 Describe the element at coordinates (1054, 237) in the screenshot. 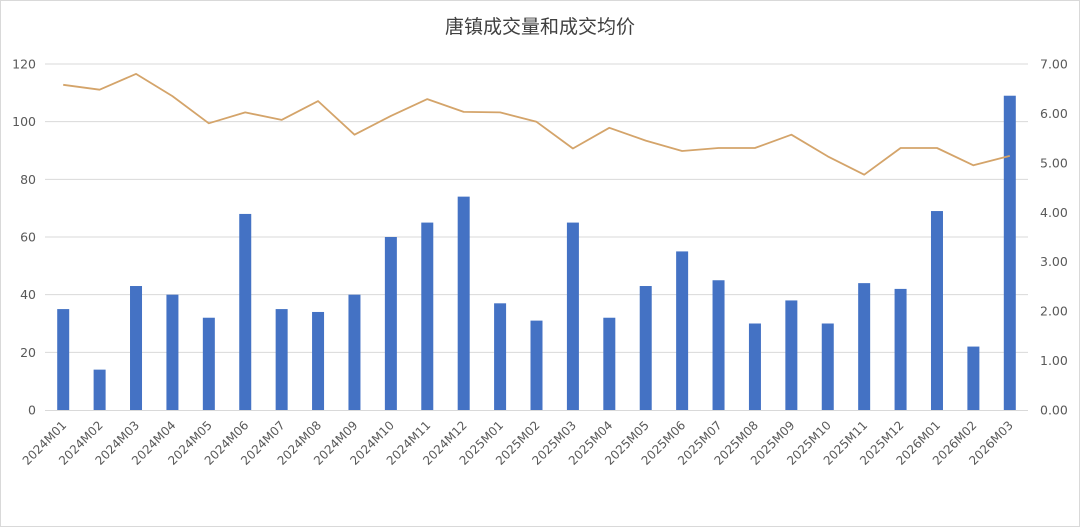

I see `right-axis-ticks: 0.00 1.00 2.00 3.00 4.00 5.00 6.00 7.00` at that location.